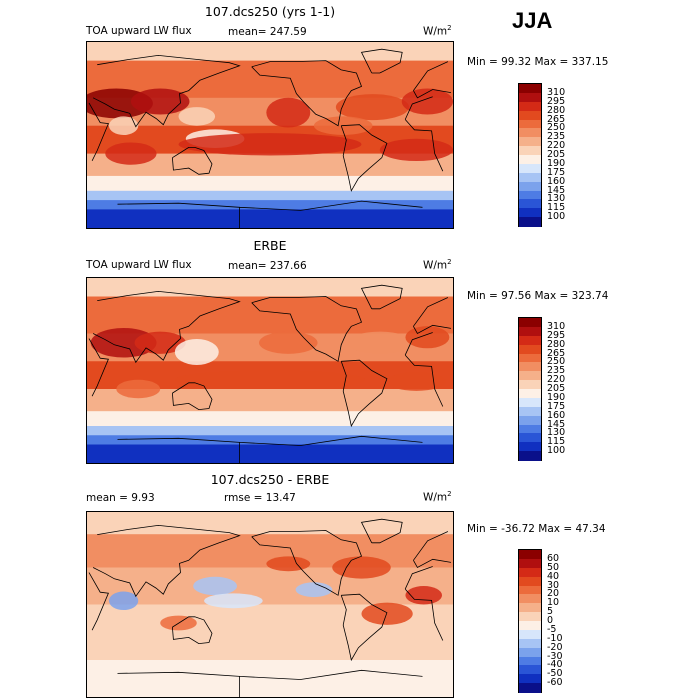 The image size is (700, 700). I want to click on map-svg, so click(270, 135).